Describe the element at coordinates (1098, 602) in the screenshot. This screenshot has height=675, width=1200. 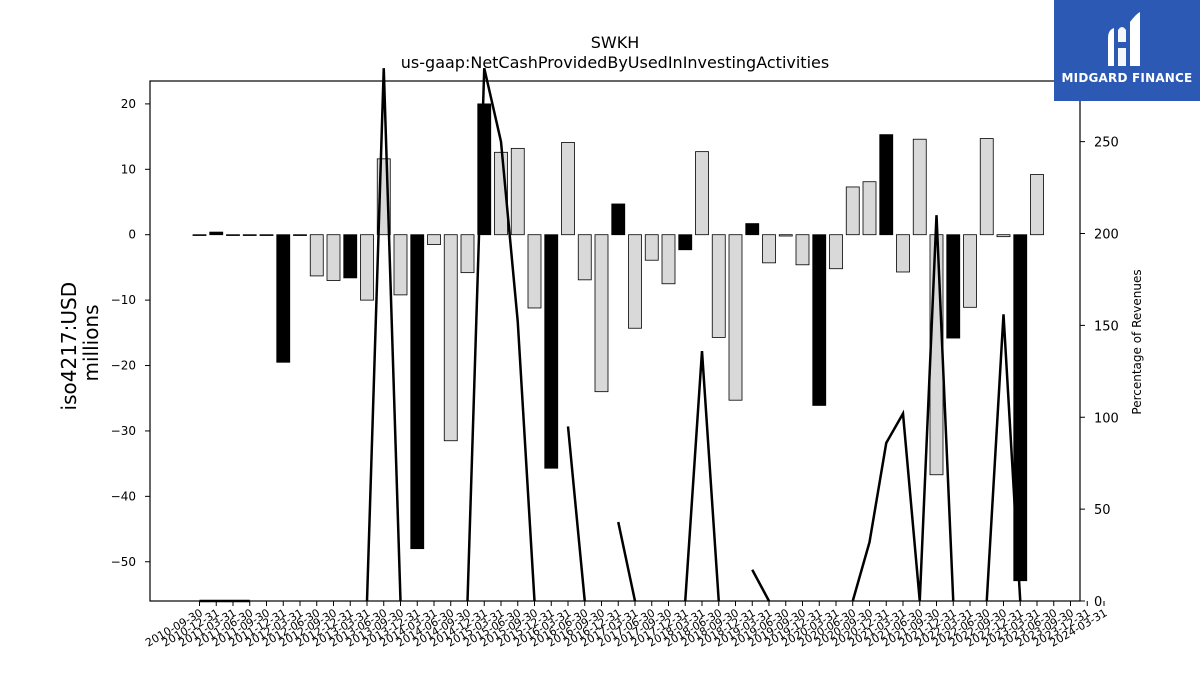
I see `y-right-tick-label: 0` at that location.